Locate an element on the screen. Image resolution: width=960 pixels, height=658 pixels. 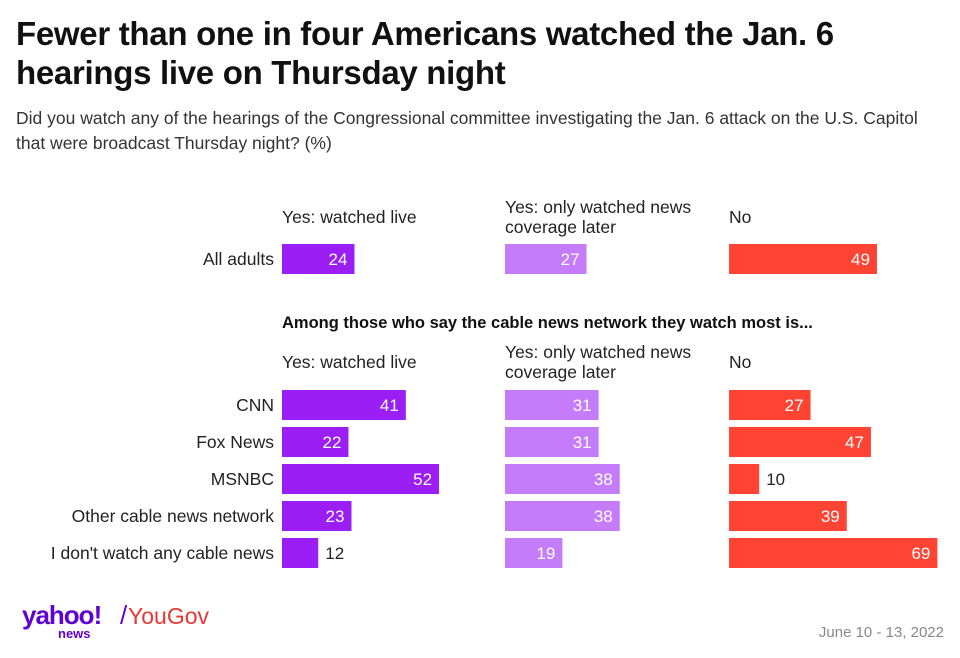
col-header-no-2: No is located at coordinates (740, 362).